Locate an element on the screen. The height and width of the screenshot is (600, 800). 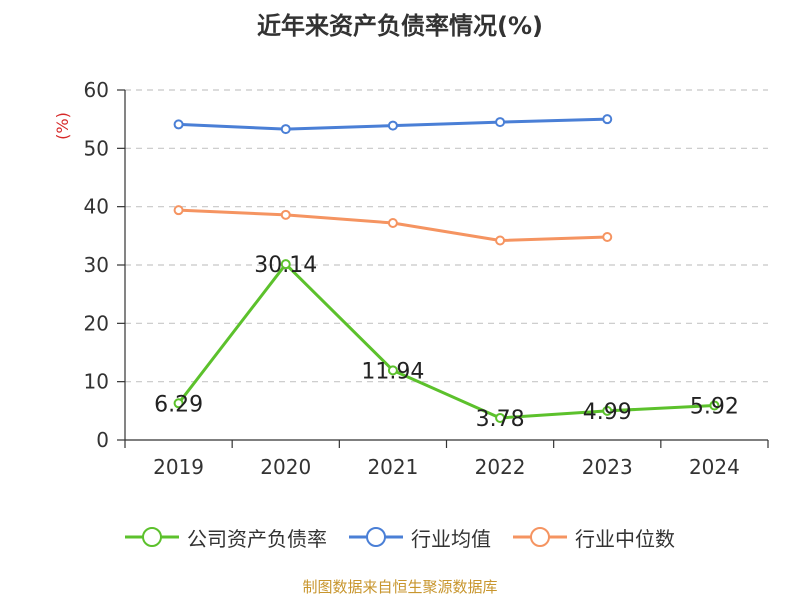
x-tick-label: 2023 is located at coordinates (607, 467).